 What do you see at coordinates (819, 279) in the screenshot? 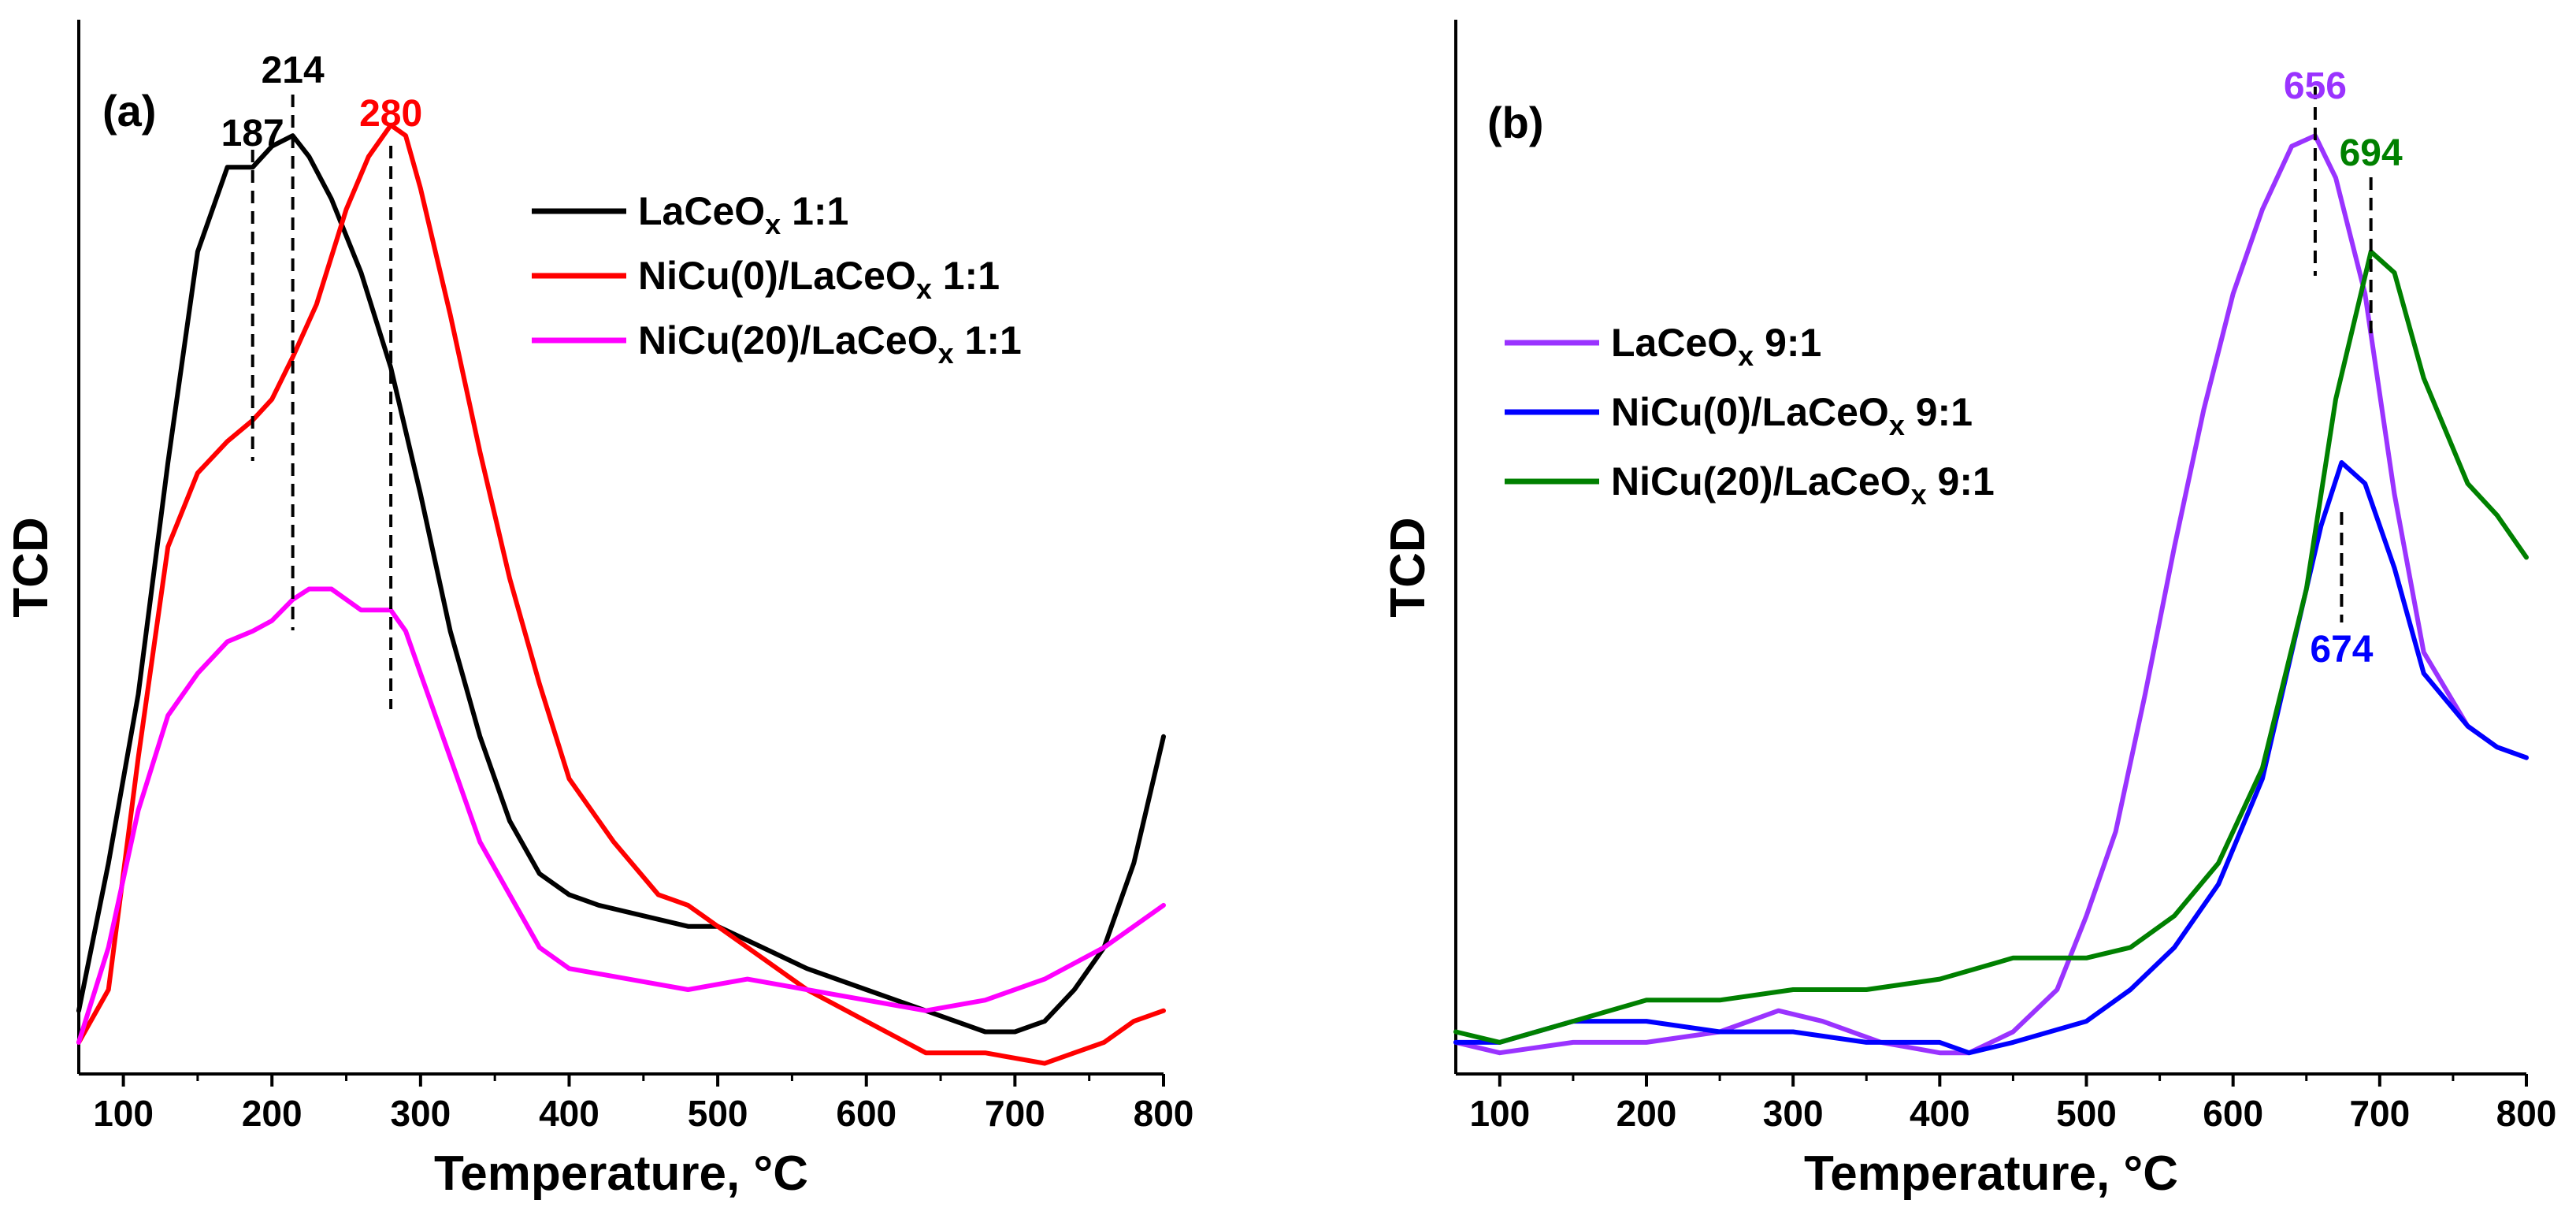
I see `legend-label: NiCu(0)/LaCeOx 1:1` at bounding box center [819, 279].